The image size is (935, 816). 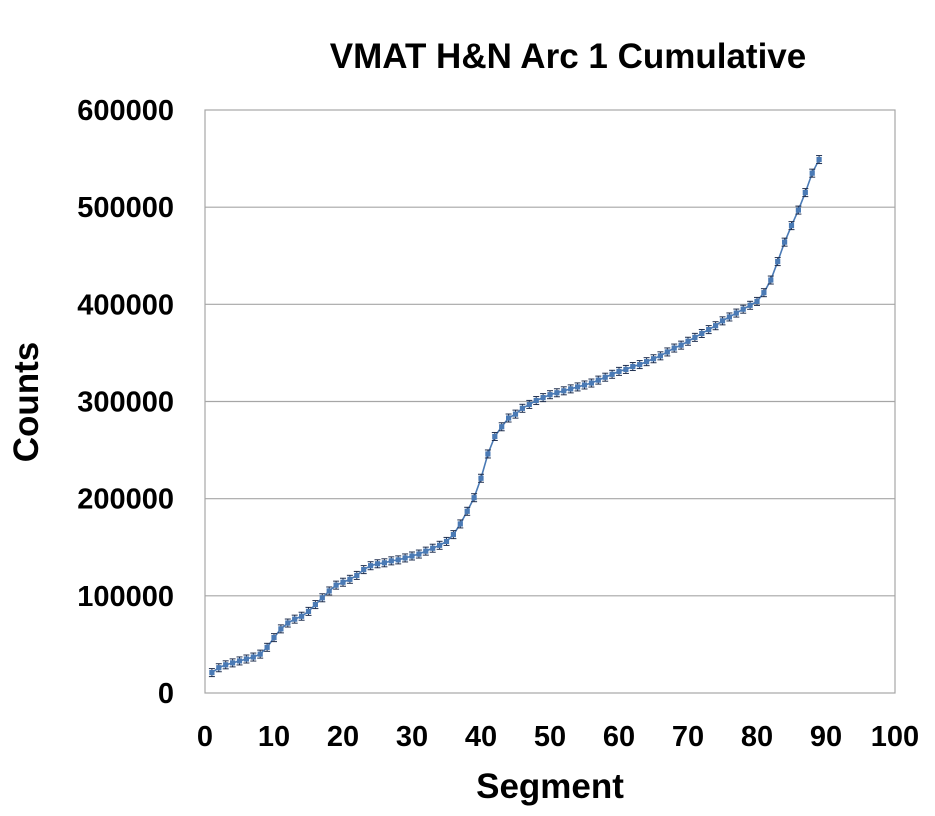 What do you see at coordinates (558, 737) in the screenshot?
I see `x-axis-ticks: 0 10 20 30 40 50 60 70 80 90 100` at bounding box center [558, 737].